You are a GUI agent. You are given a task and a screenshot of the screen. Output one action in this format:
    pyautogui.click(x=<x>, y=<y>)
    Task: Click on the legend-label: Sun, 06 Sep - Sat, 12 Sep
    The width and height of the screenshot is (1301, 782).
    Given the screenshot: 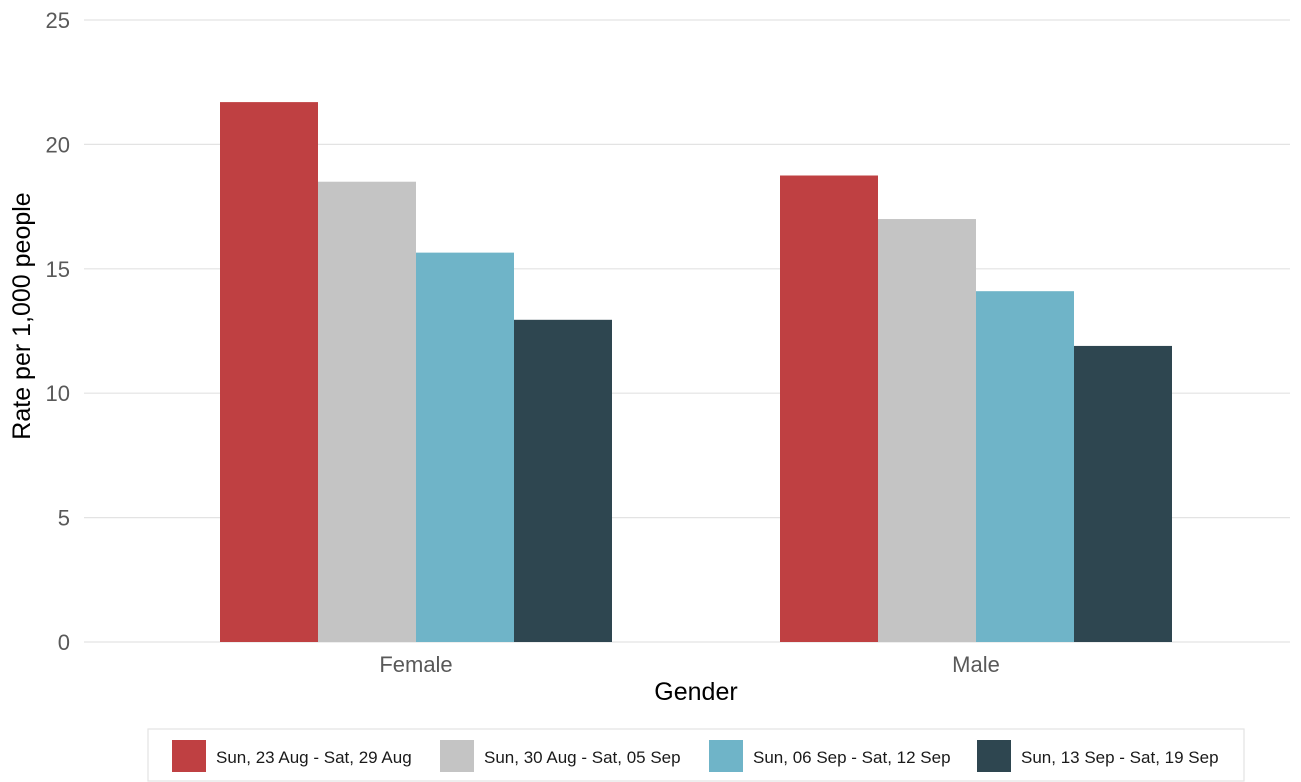 What is the action you would take?
    pyautogui.click(x=852, y=757)
    